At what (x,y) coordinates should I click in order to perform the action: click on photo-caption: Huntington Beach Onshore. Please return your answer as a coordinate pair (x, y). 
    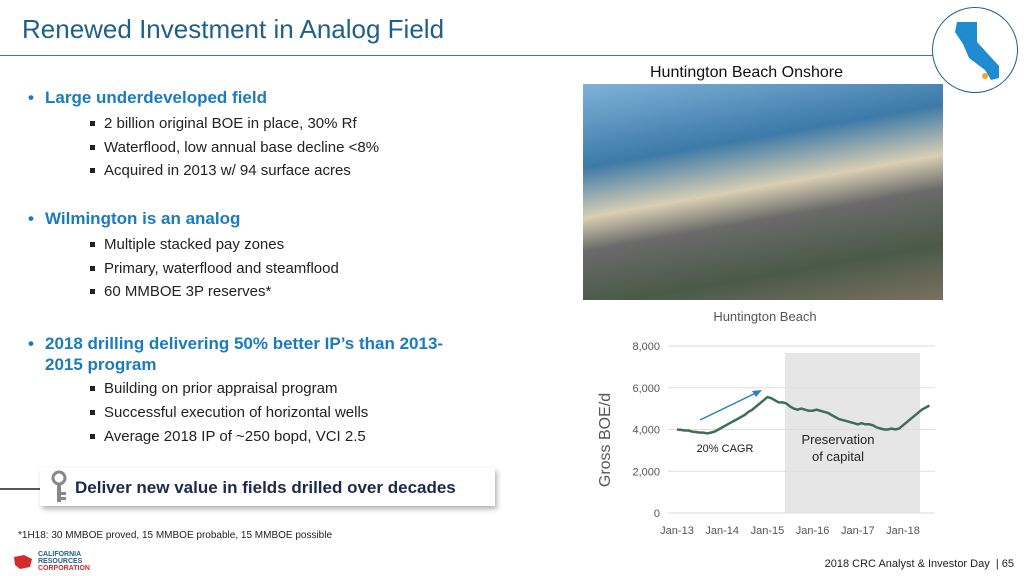
    Looking at the image, I should click on (747, 72).